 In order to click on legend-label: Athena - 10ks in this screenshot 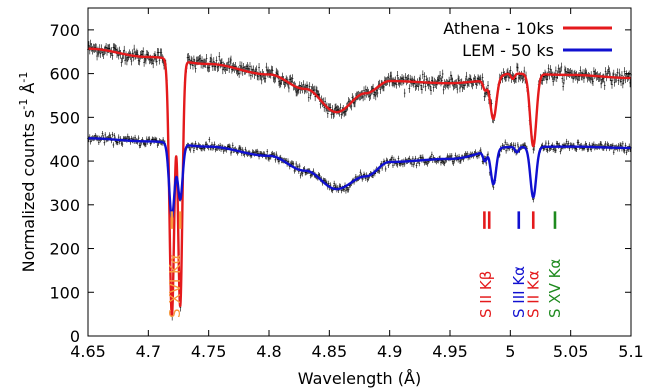, I will do `click(498, 28)`.